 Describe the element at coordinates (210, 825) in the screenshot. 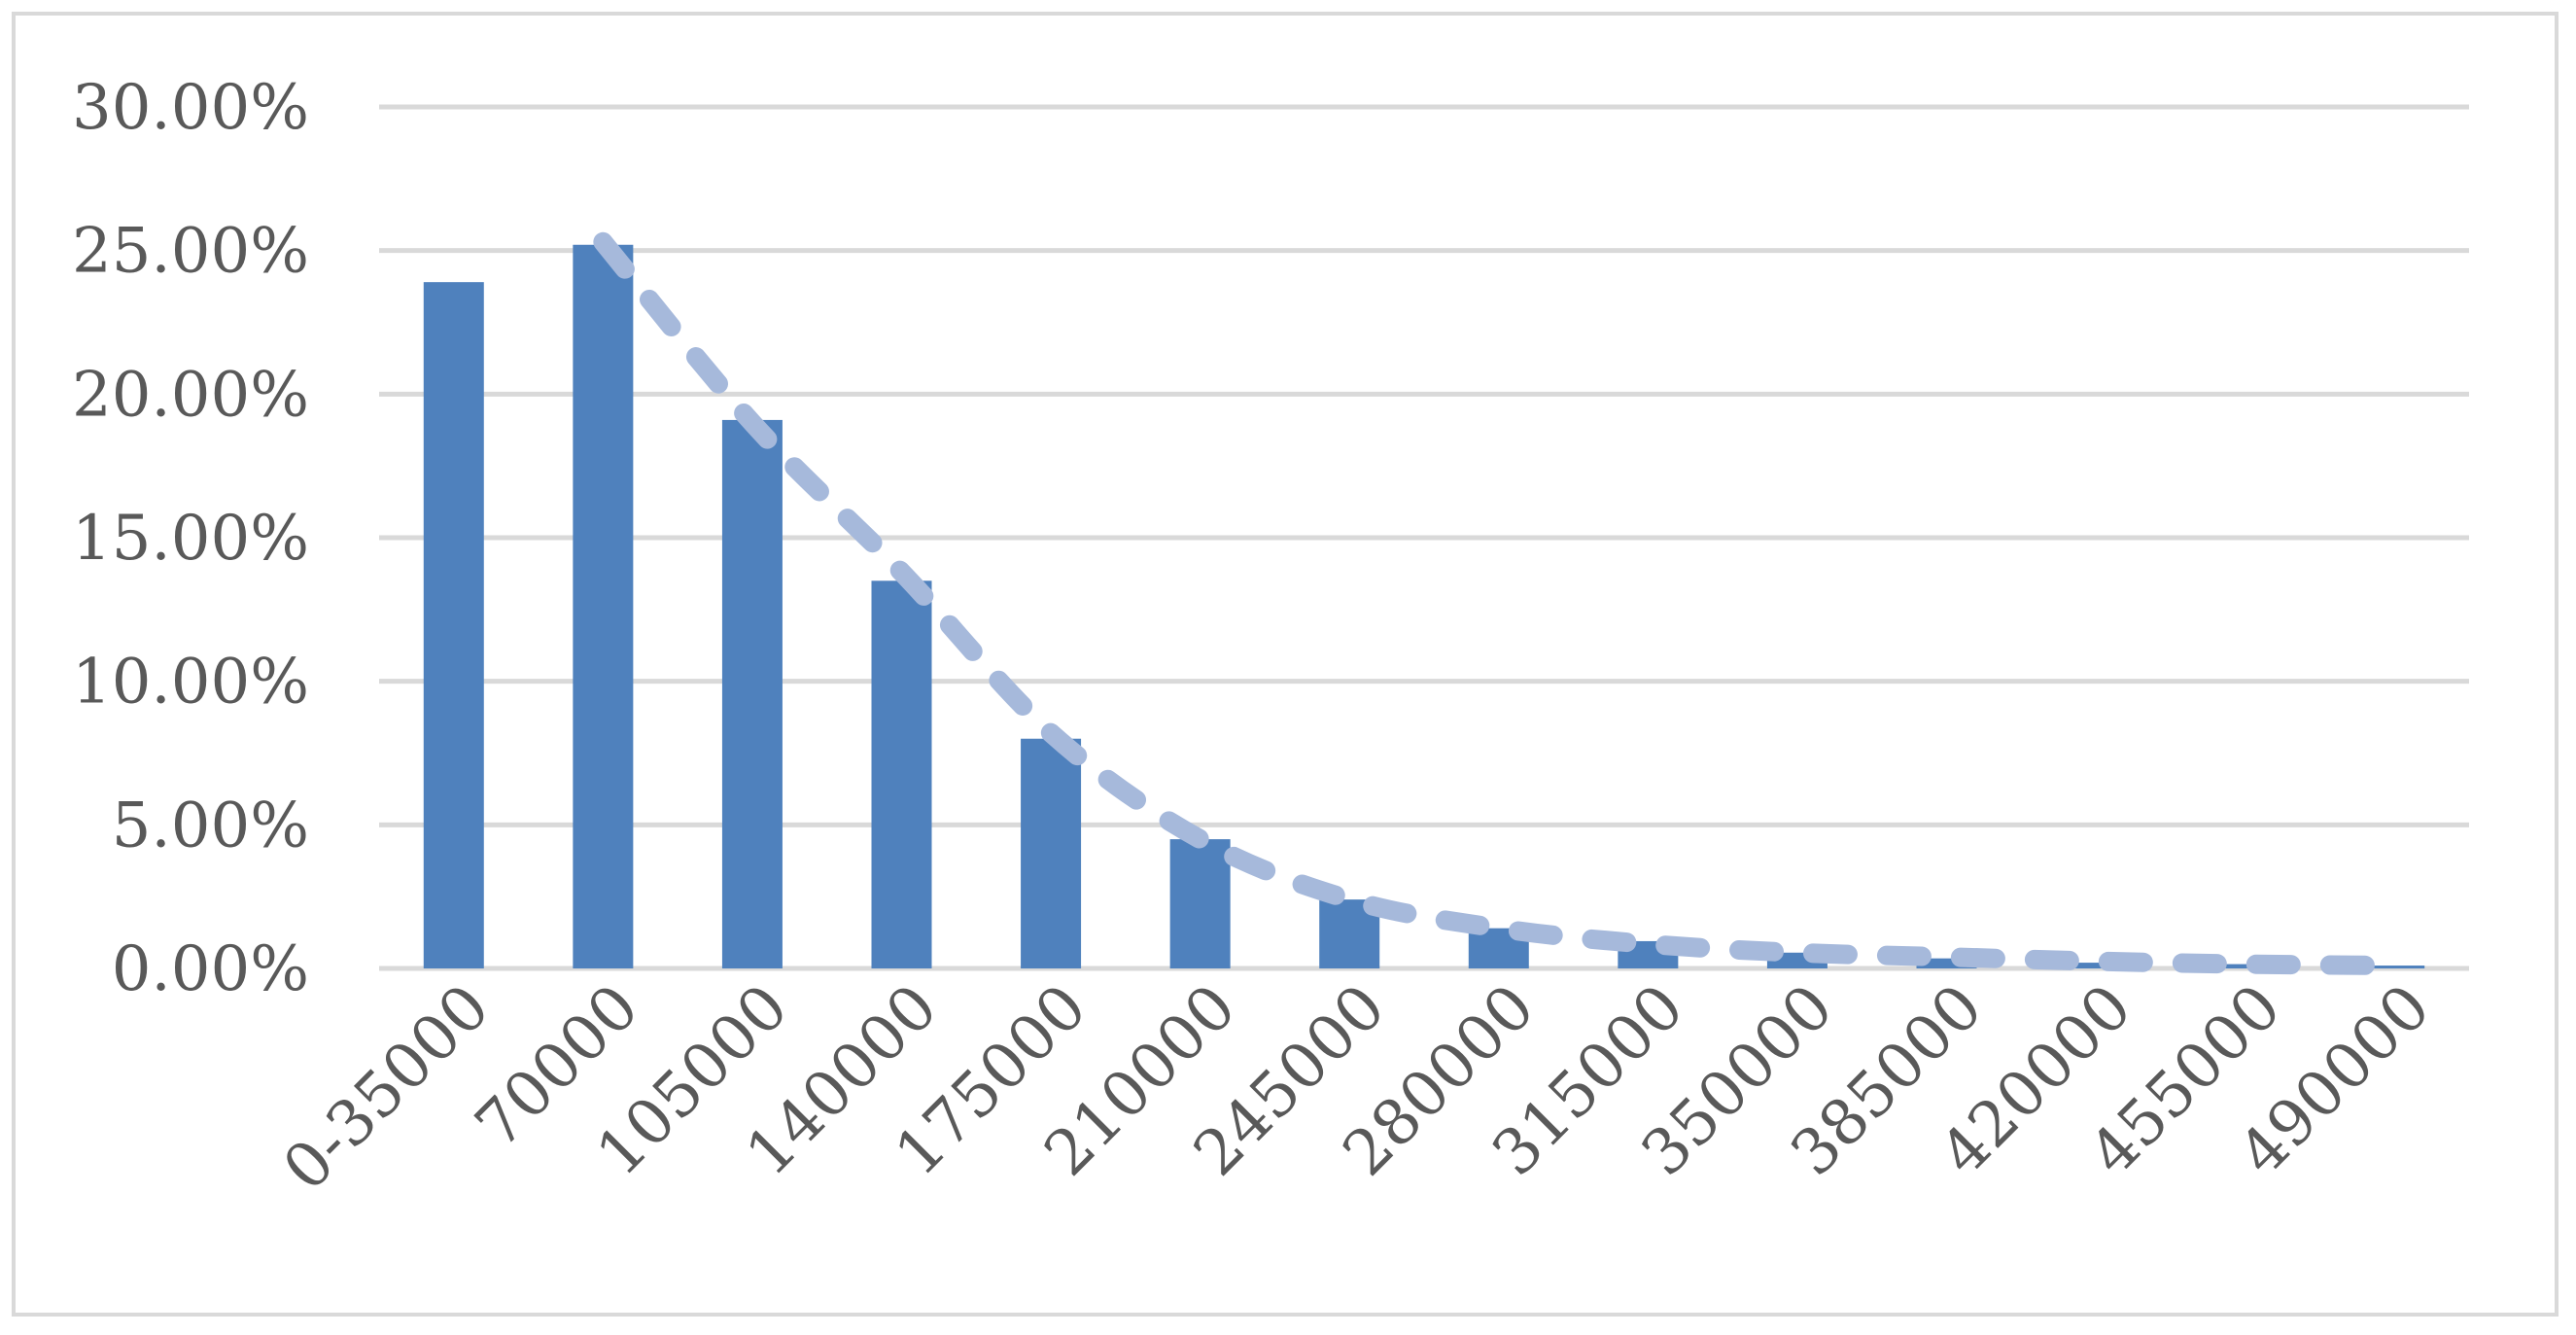

I see `y-tick-label: 5.00%` at that location.